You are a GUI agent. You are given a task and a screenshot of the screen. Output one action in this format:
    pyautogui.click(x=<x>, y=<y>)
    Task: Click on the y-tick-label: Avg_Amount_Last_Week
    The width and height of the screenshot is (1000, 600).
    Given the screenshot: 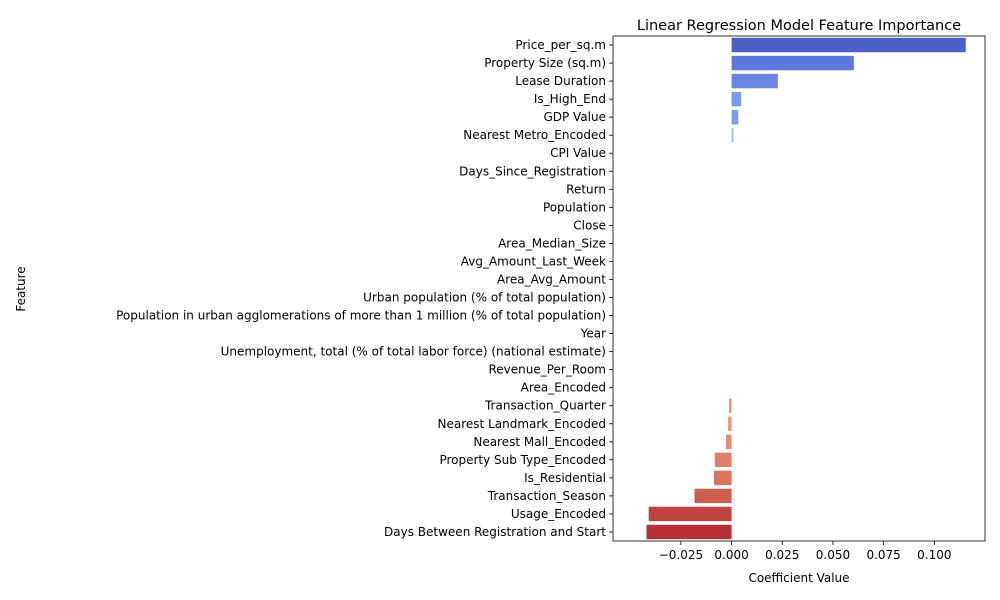 What is the action you would take?
    pyautogui.click(x=533, y=261)
    